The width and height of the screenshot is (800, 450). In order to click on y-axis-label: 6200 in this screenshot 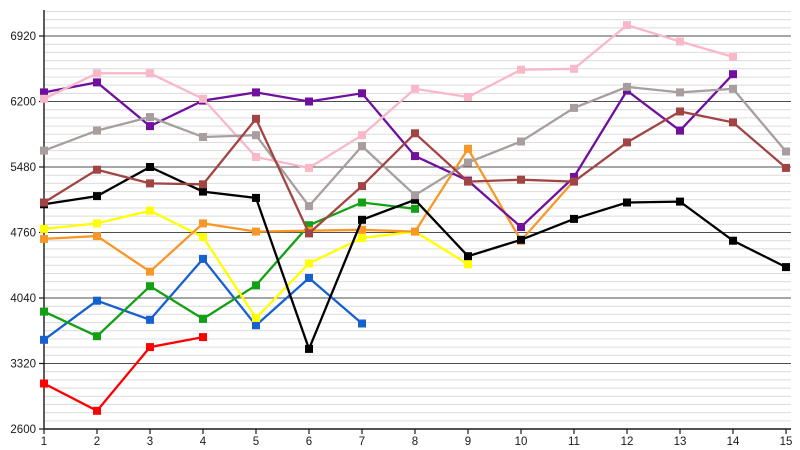, I will do `click(23, 103)`.